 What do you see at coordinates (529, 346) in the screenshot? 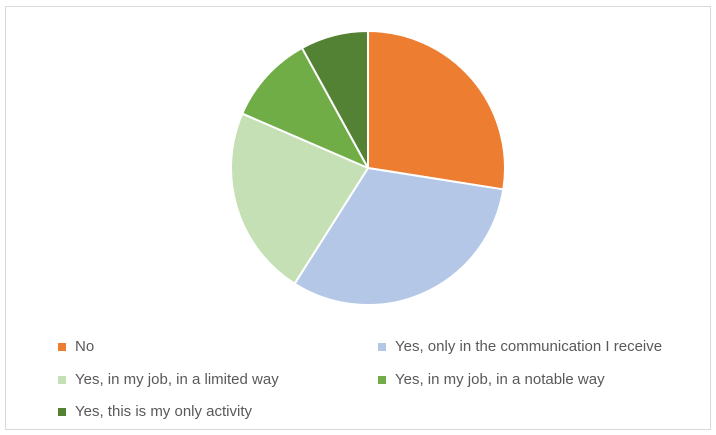
I see `legend-label-communication: Yes, only in the communication I receive` at bounding box center [529, 346].